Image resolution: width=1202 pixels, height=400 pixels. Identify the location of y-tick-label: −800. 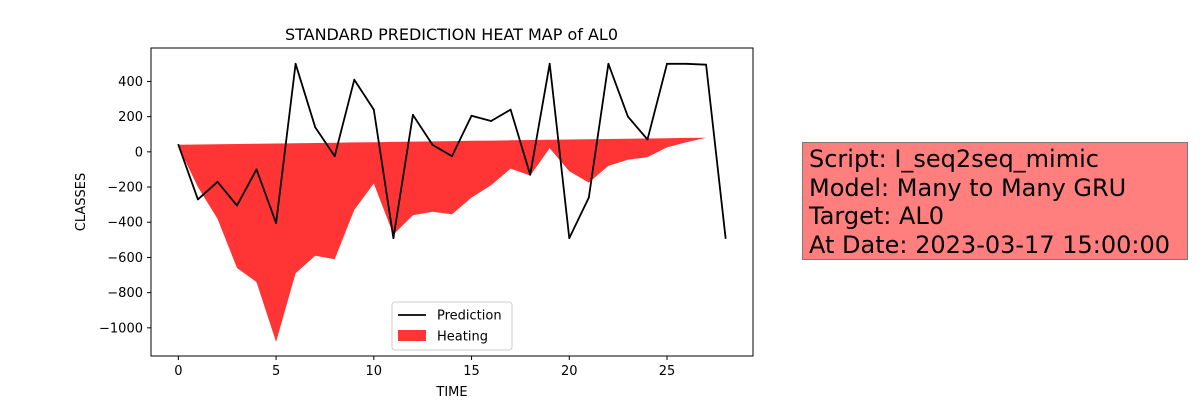
(125, 293).